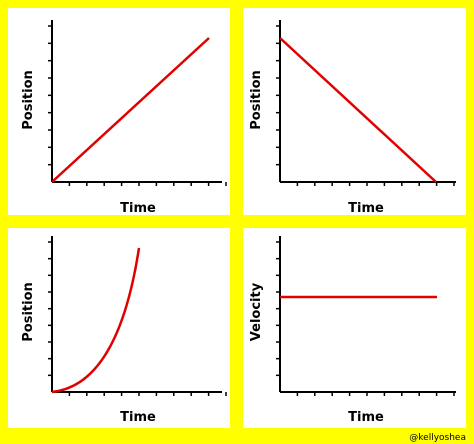 Image resolution: width=474 pixels, height=444 pixels. I want to click on y-label: Velocity, so click(256, 311).